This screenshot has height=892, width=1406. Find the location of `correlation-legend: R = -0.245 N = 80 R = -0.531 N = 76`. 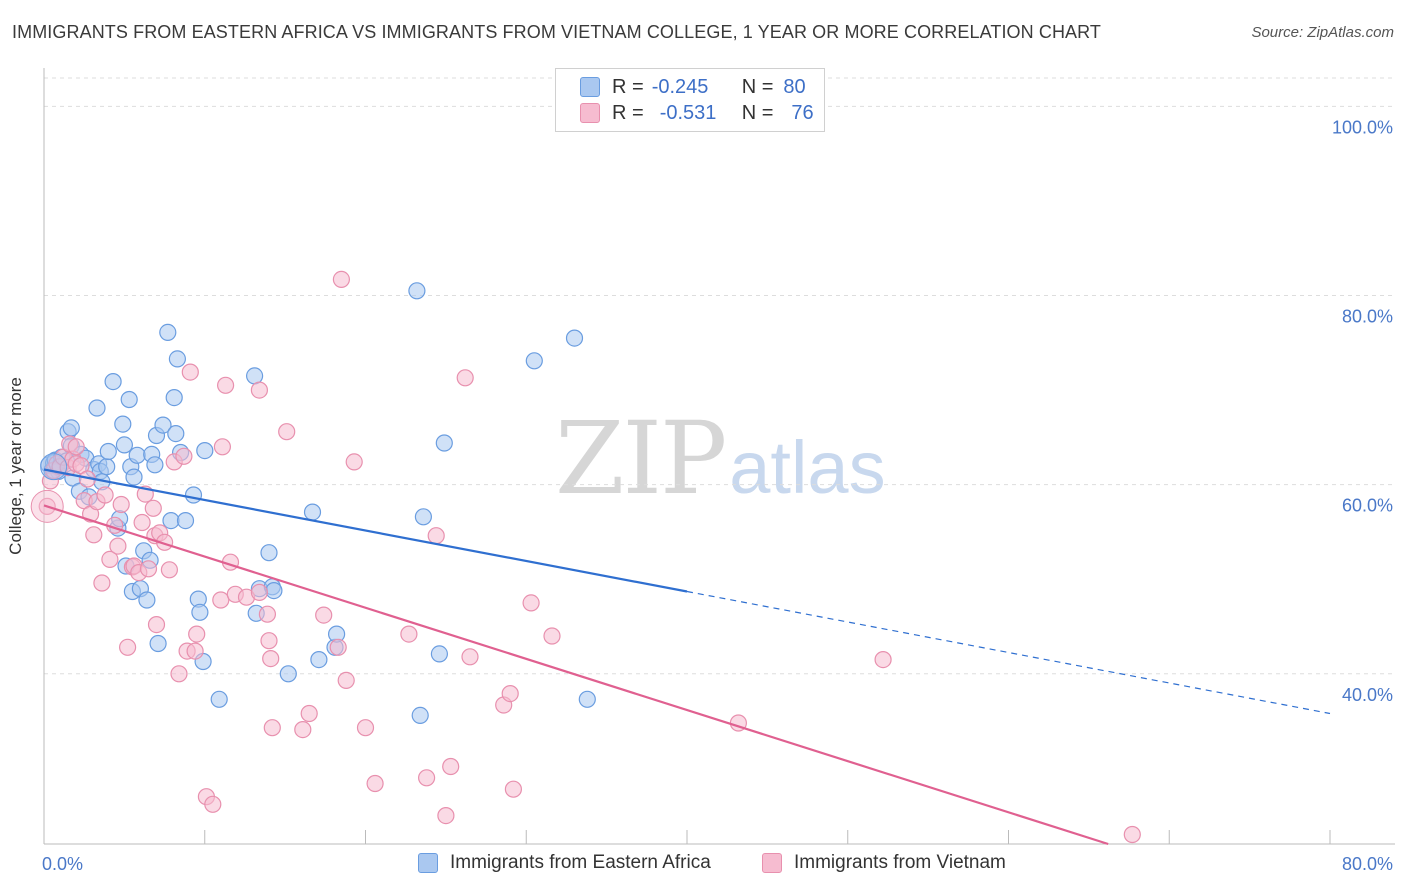

correlation-legend: R = -0.245 N = 80 R = -0.531 N = 76 is located at coordinates (690, 100).